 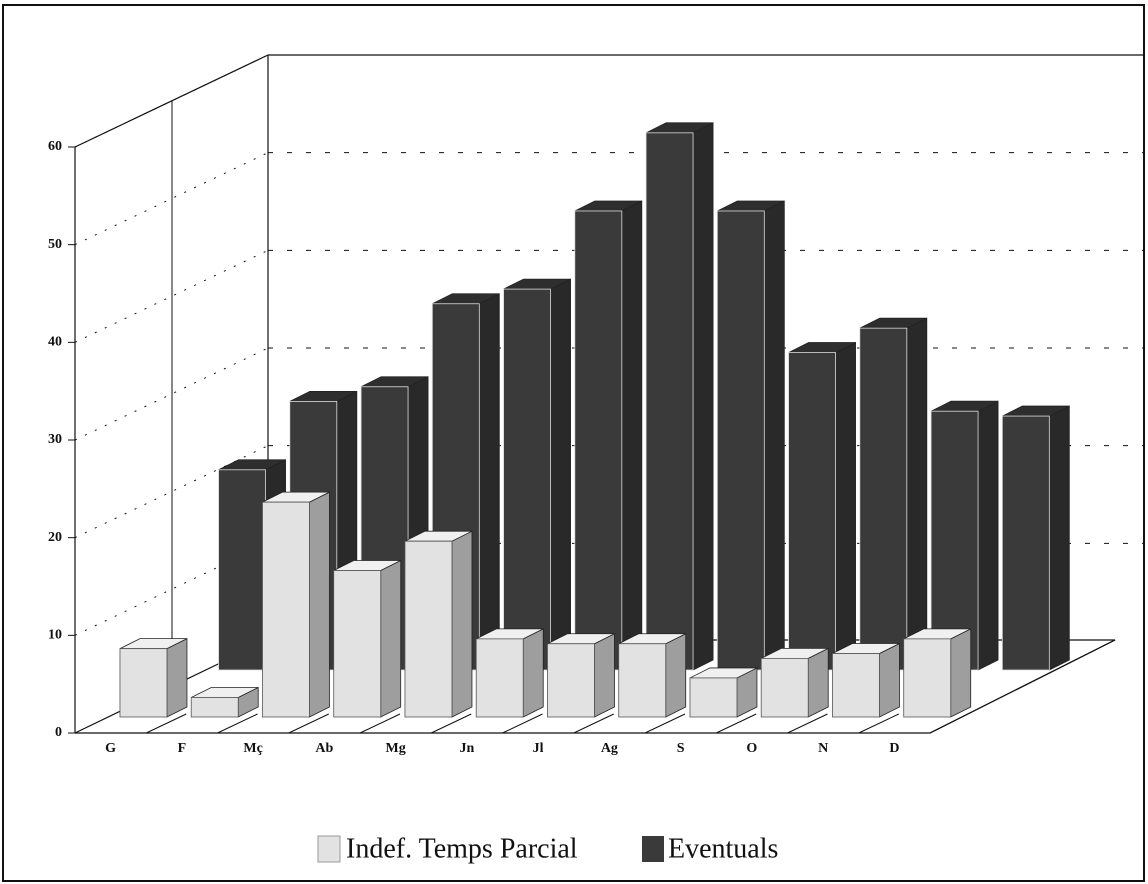 What do you see at coordinates (396, 748) in the screenshot?
I see `x-tick-label: Mg` at bounding box center [396, 748].